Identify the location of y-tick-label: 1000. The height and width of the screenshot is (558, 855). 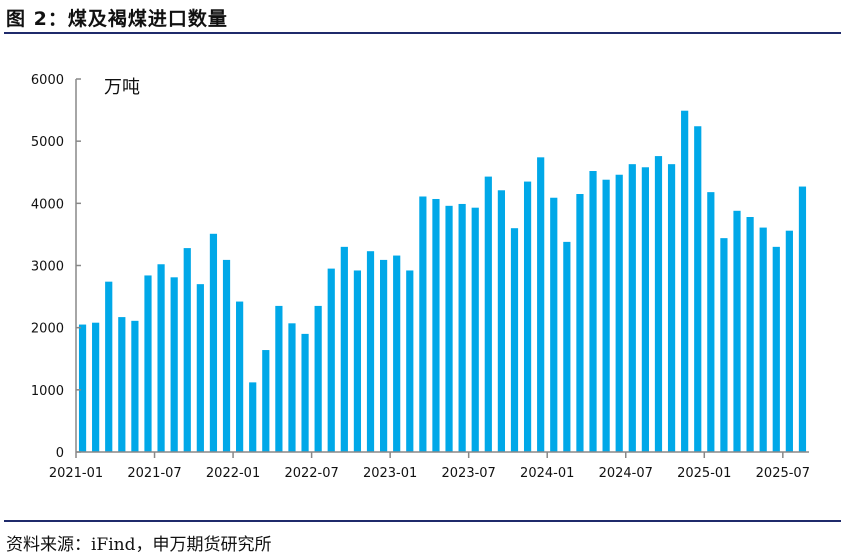
(47, 391).